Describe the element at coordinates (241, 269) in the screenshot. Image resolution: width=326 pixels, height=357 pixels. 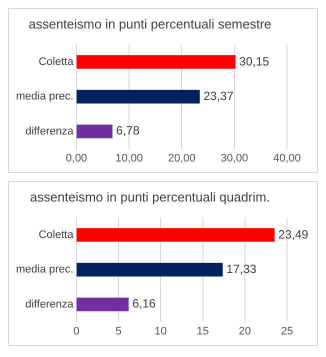
I see `data-label: 17,33` at that location.